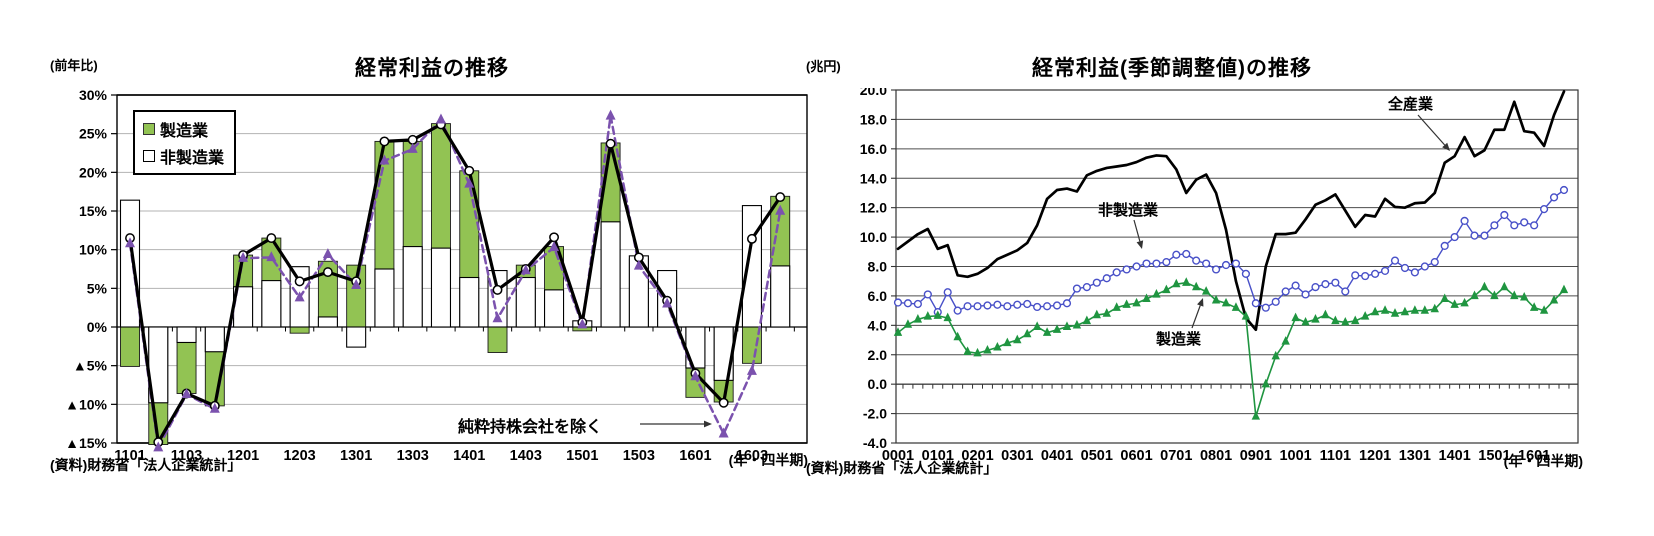  What do you see at coordinates (93, 95) in the screenshot?
I see `svg-text: 30%` at bounding box center [93, 95].